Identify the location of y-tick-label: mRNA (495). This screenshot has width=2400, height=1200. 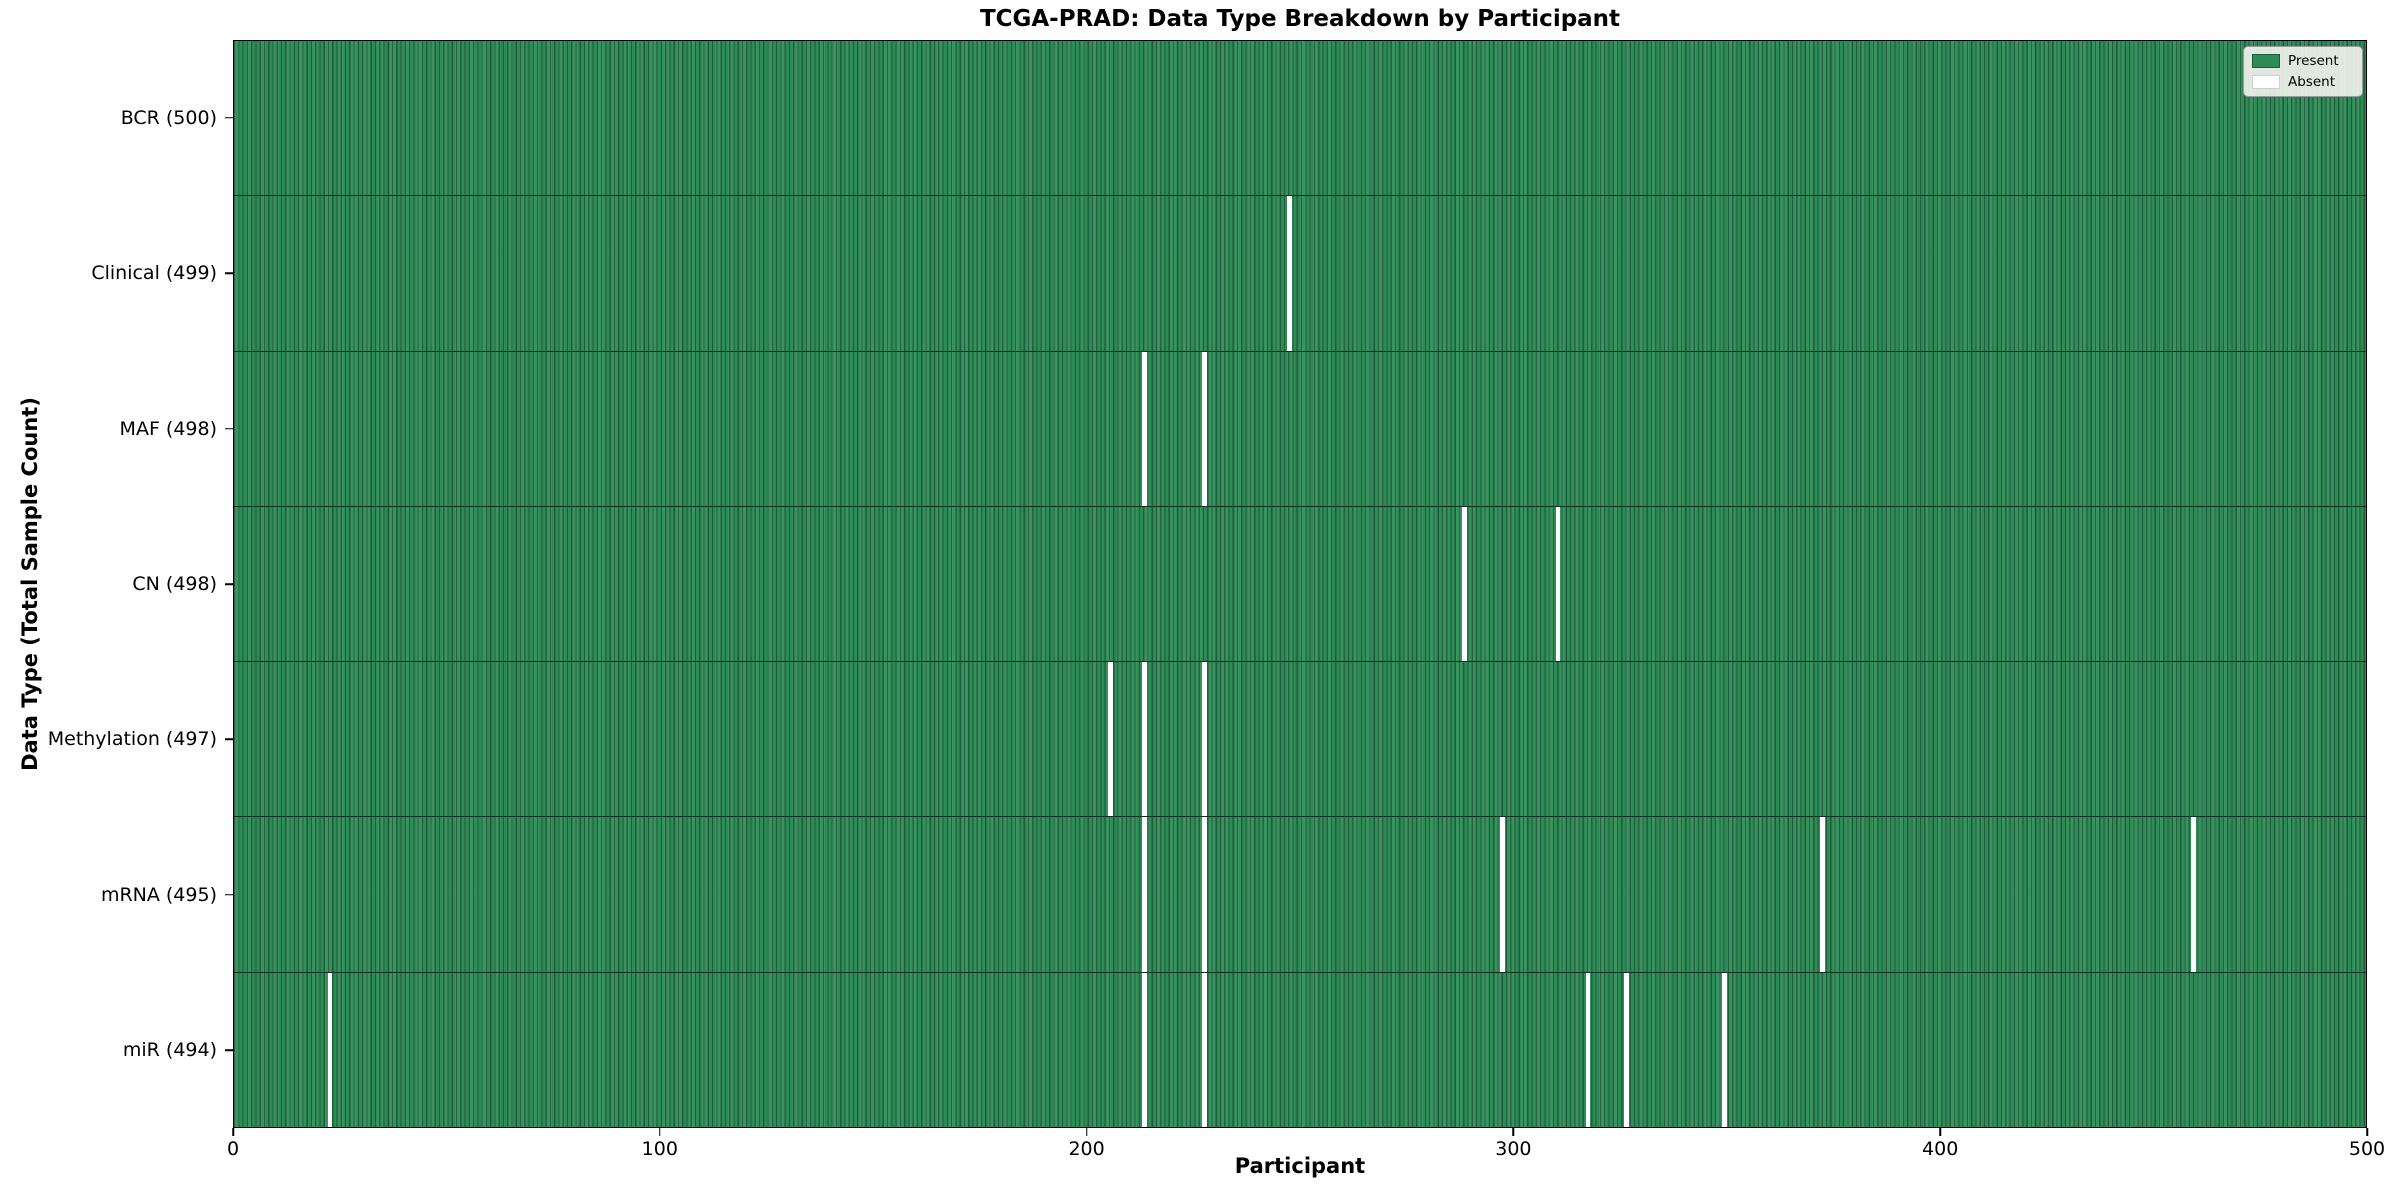
(158, 894).